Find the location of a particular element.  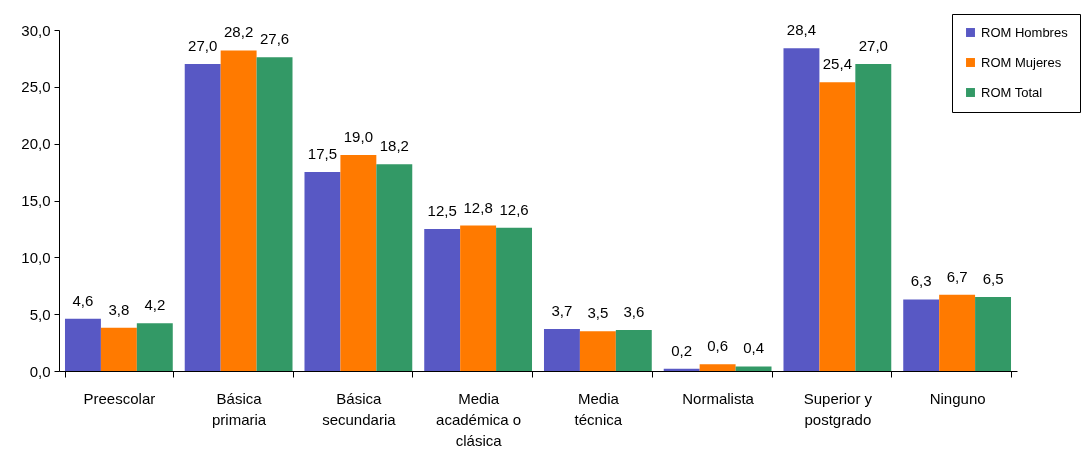

data-label: 18,2 is located at coordinates (394, 146).